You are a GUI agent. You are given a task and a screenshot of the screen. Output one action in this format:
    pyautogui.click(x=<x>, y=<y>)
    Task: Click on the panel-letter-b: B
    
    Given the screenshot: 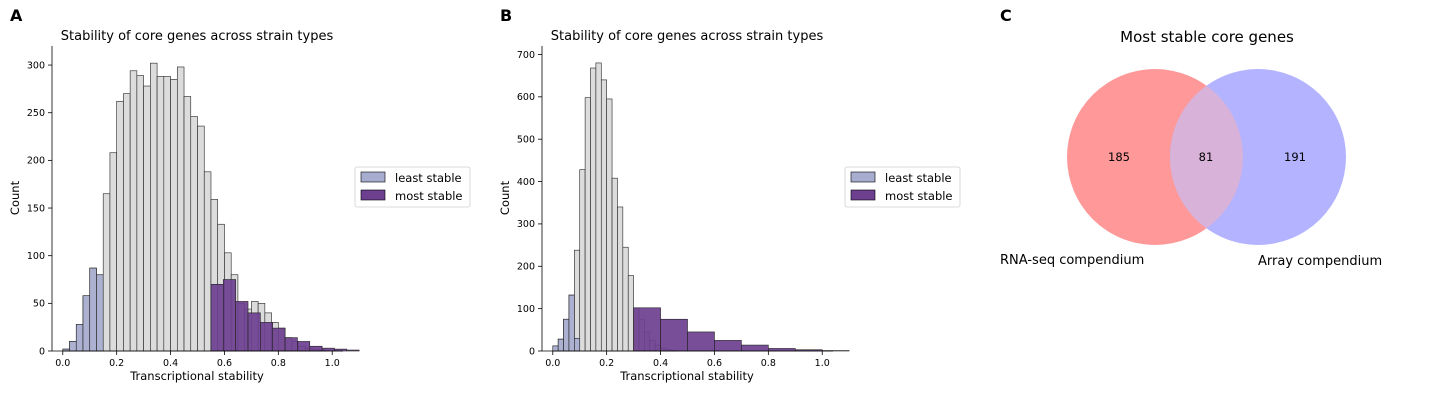 What is the action you would take?
    pyautogui.click(x=506, y=15)
    